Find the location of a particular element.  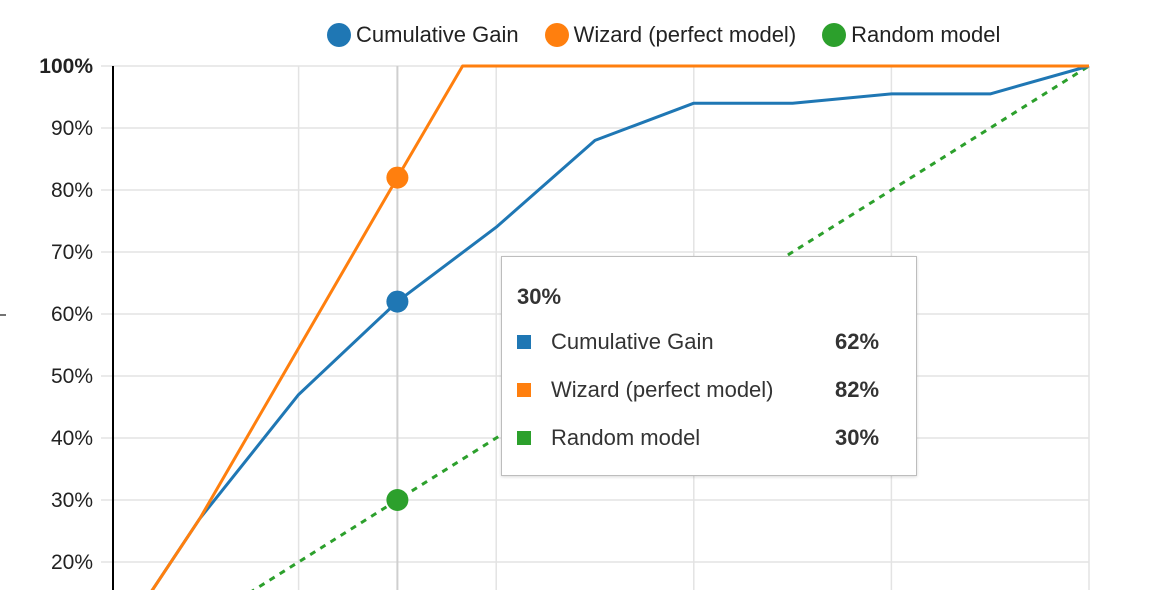

legend-dot-wizard is located at coordinates (556, 35).